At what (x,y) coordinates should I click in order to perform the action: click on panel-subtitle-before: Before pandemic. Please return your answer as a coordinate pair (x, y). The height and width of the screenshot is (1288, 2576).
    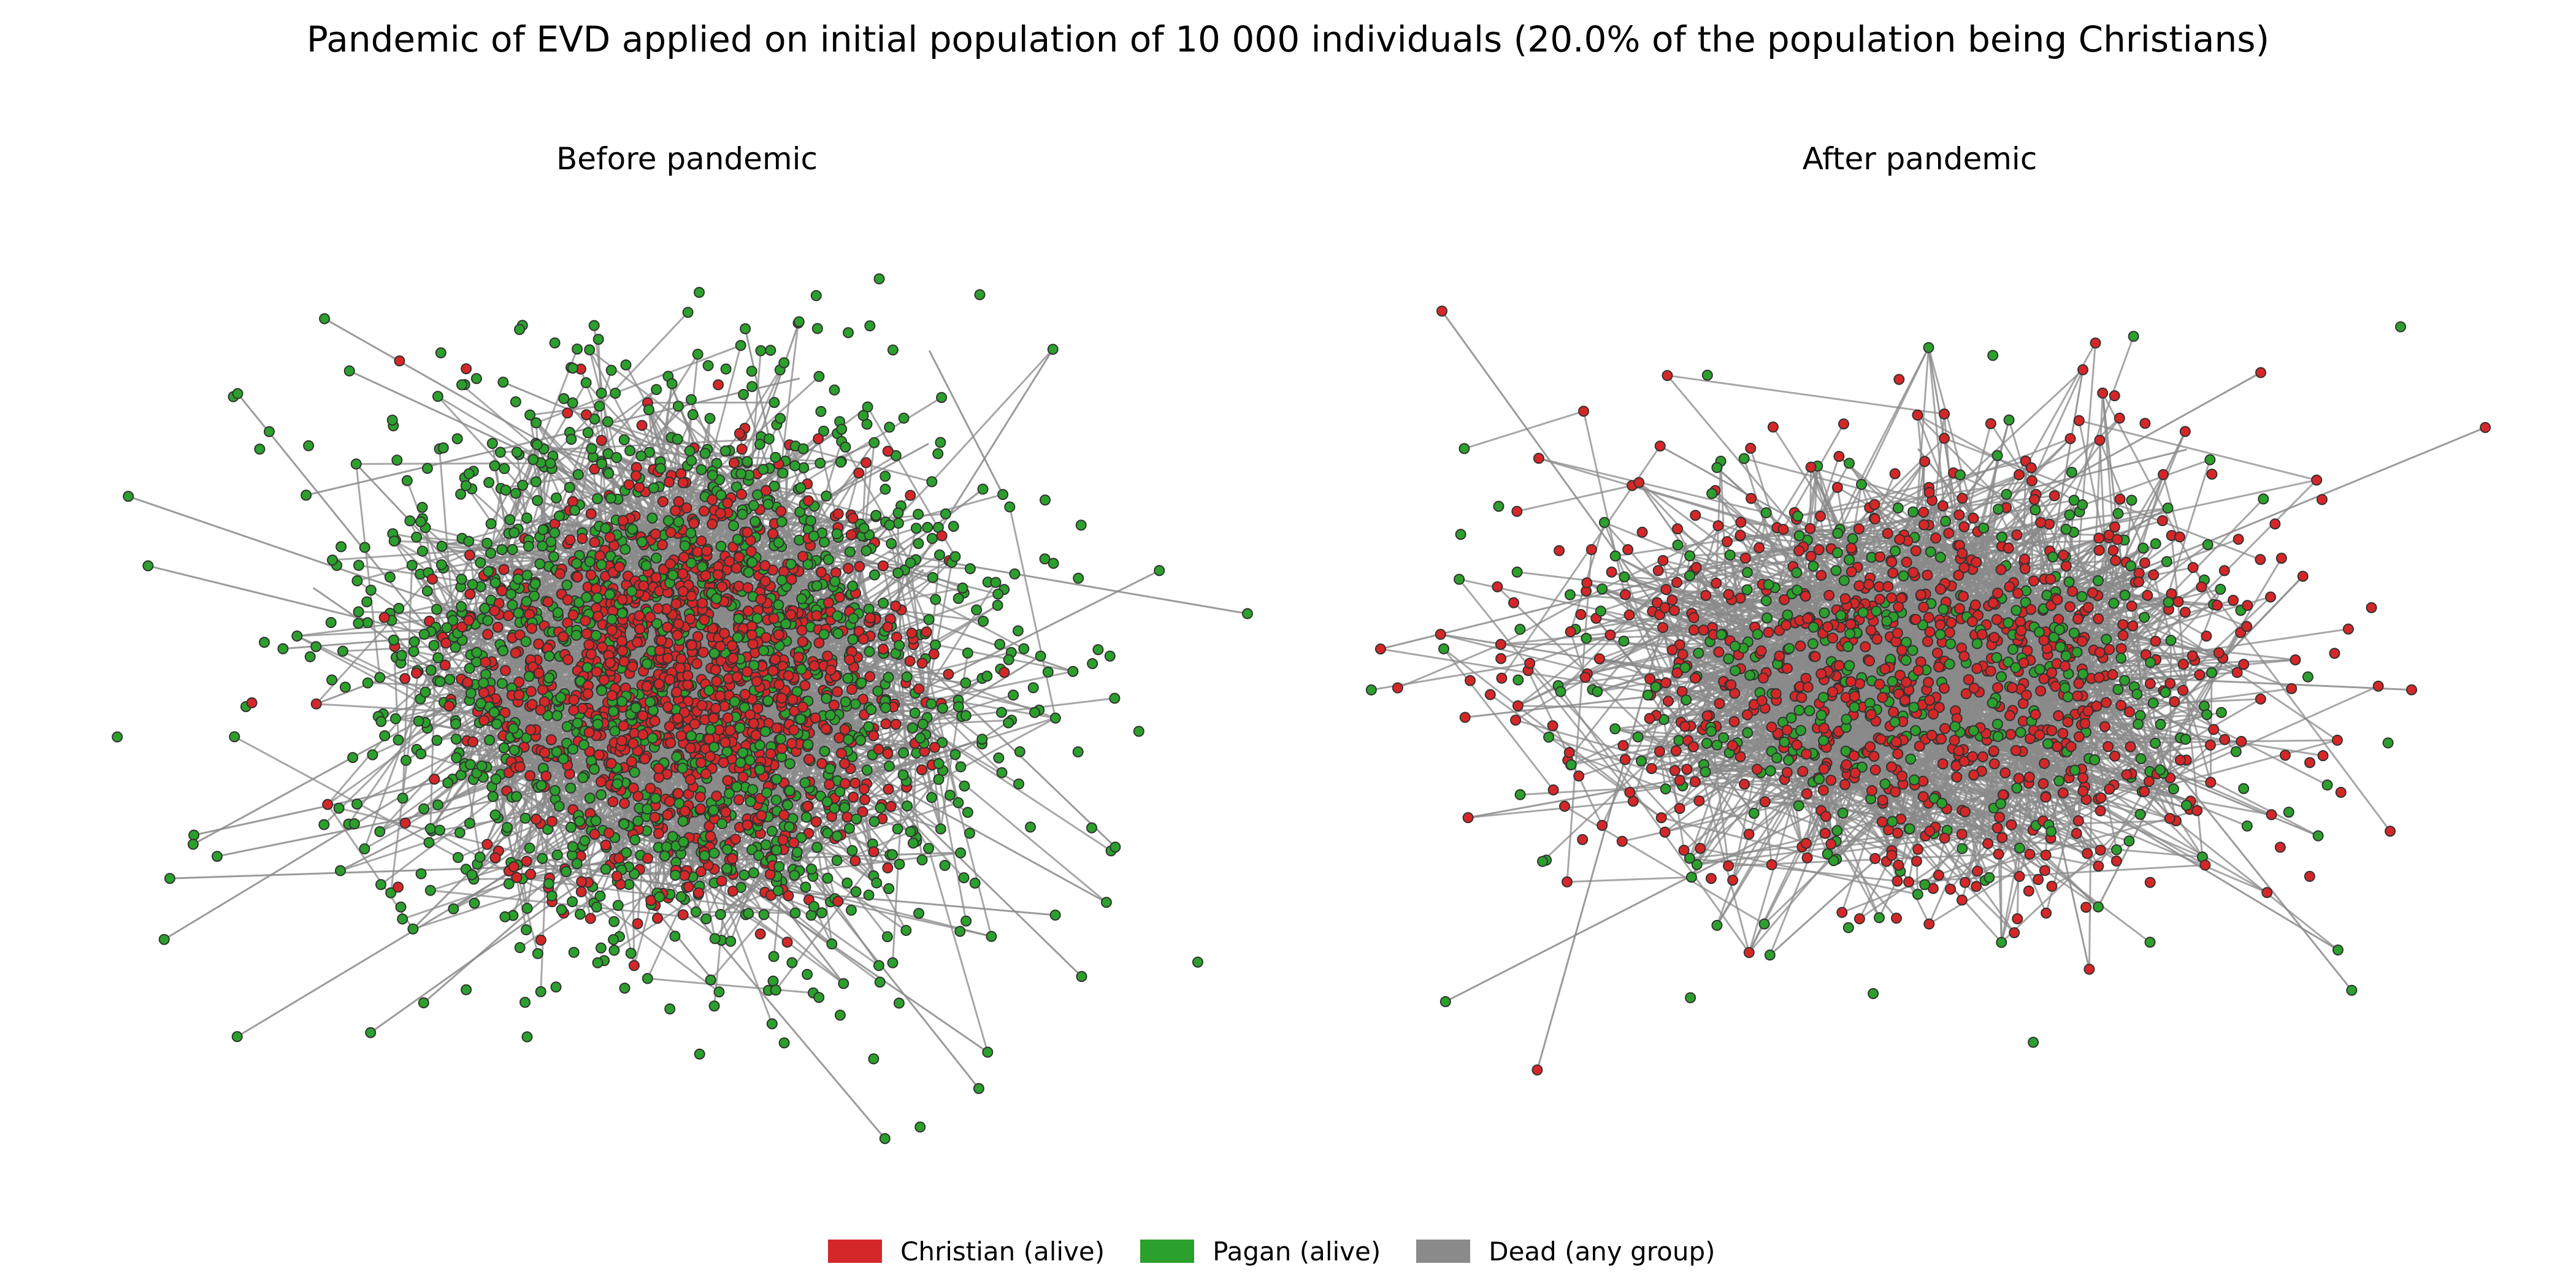
    Looking at the image, I should click on (687, 159).